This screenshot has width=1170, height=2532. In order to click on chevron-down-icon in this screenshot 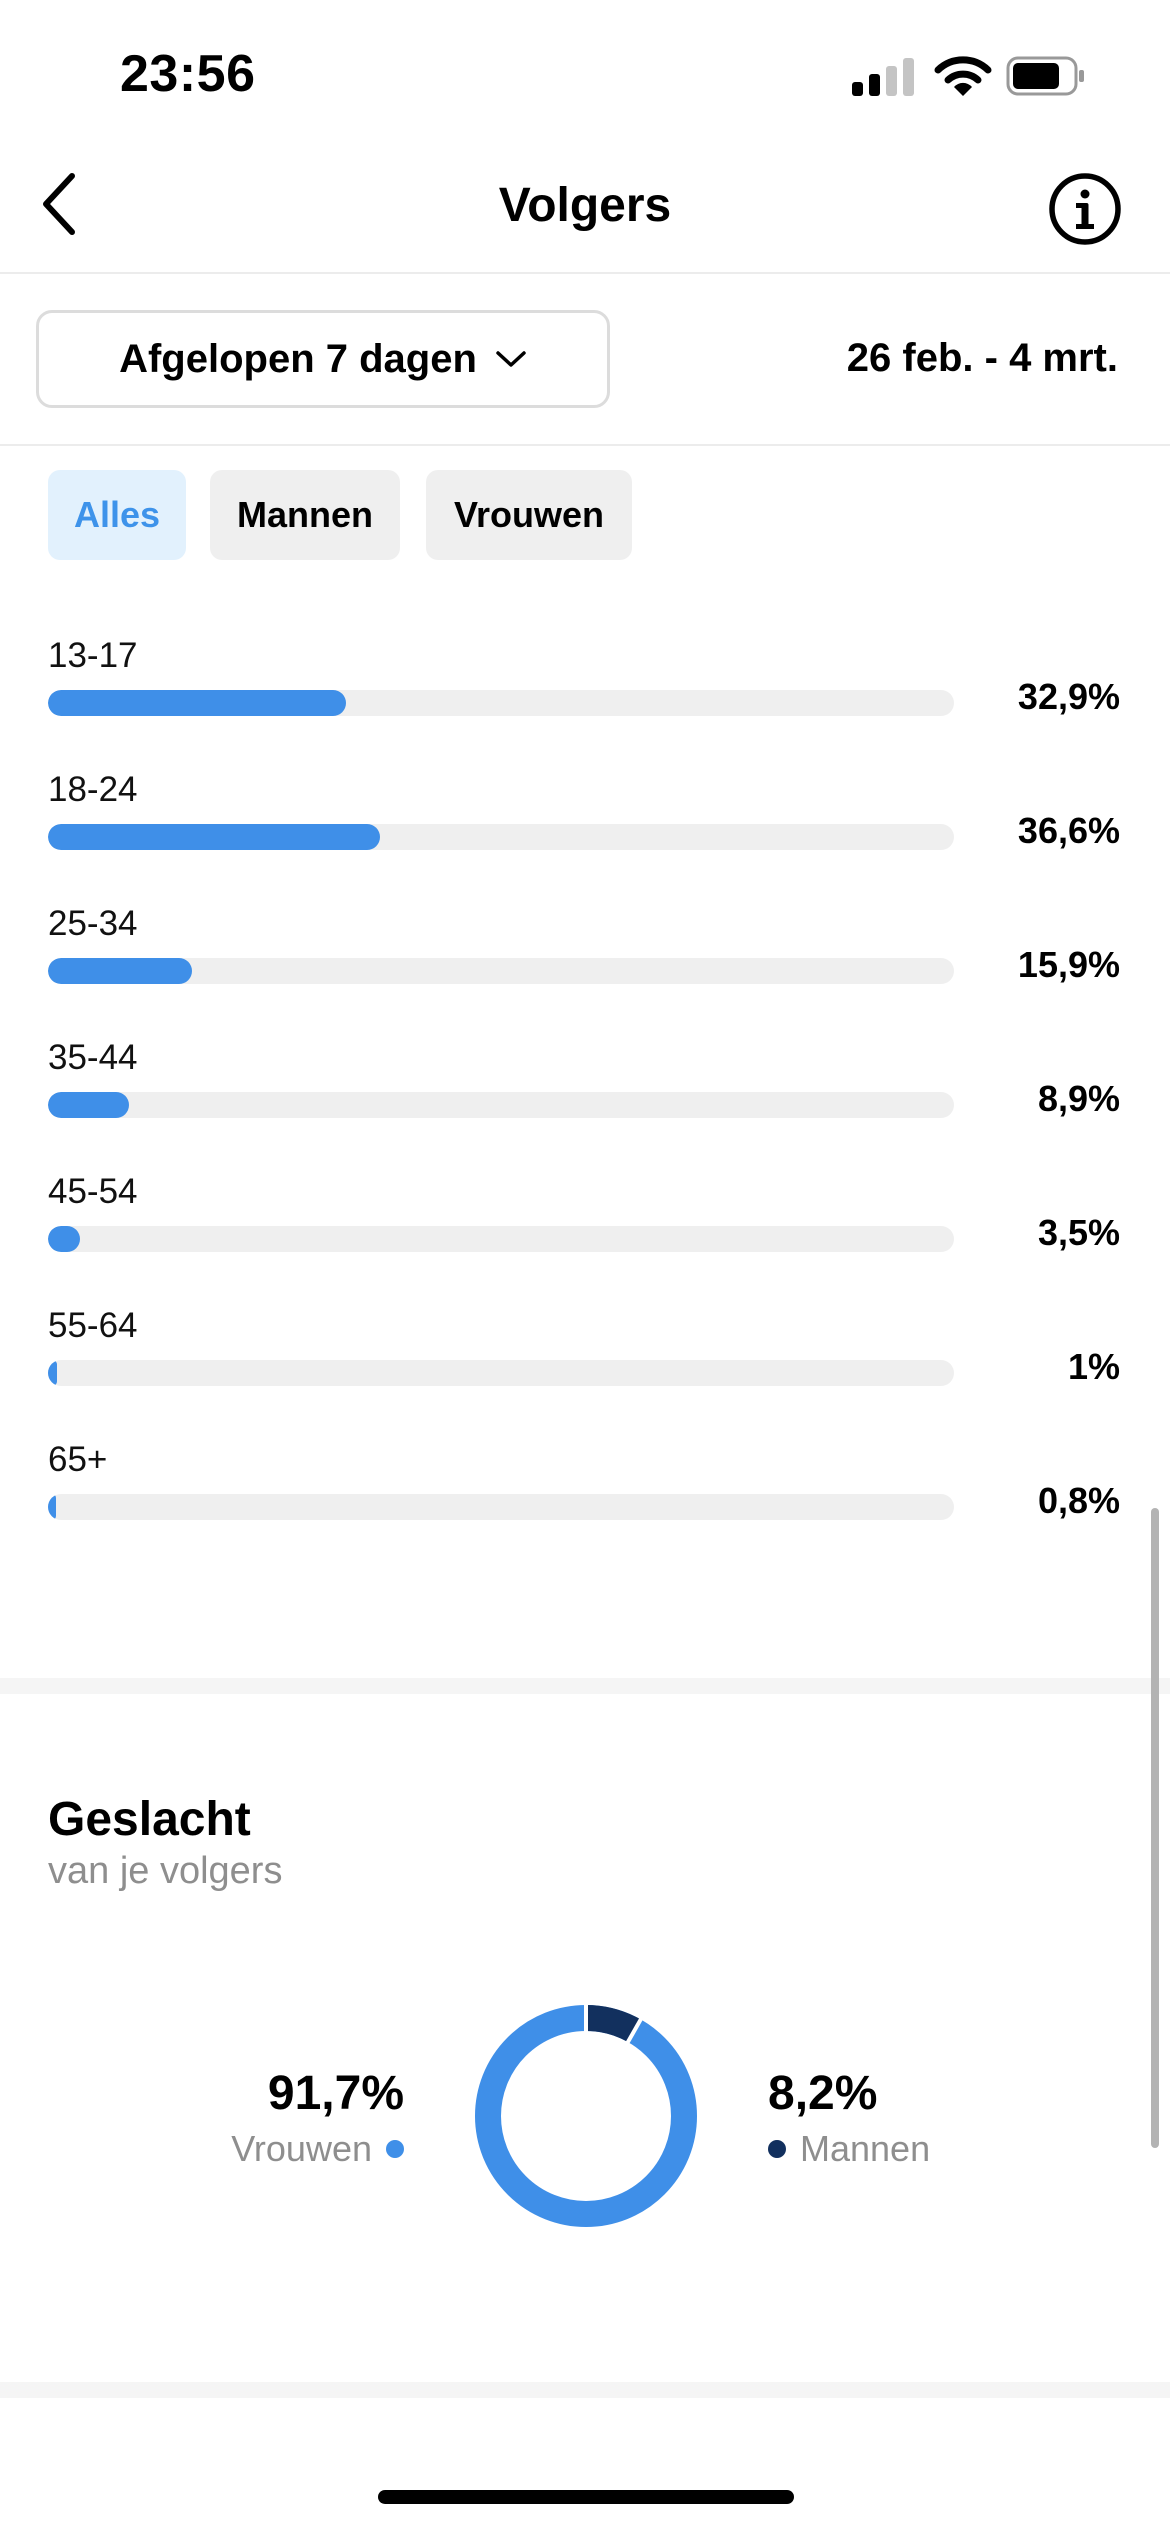, I will do `click(511, 359)`.